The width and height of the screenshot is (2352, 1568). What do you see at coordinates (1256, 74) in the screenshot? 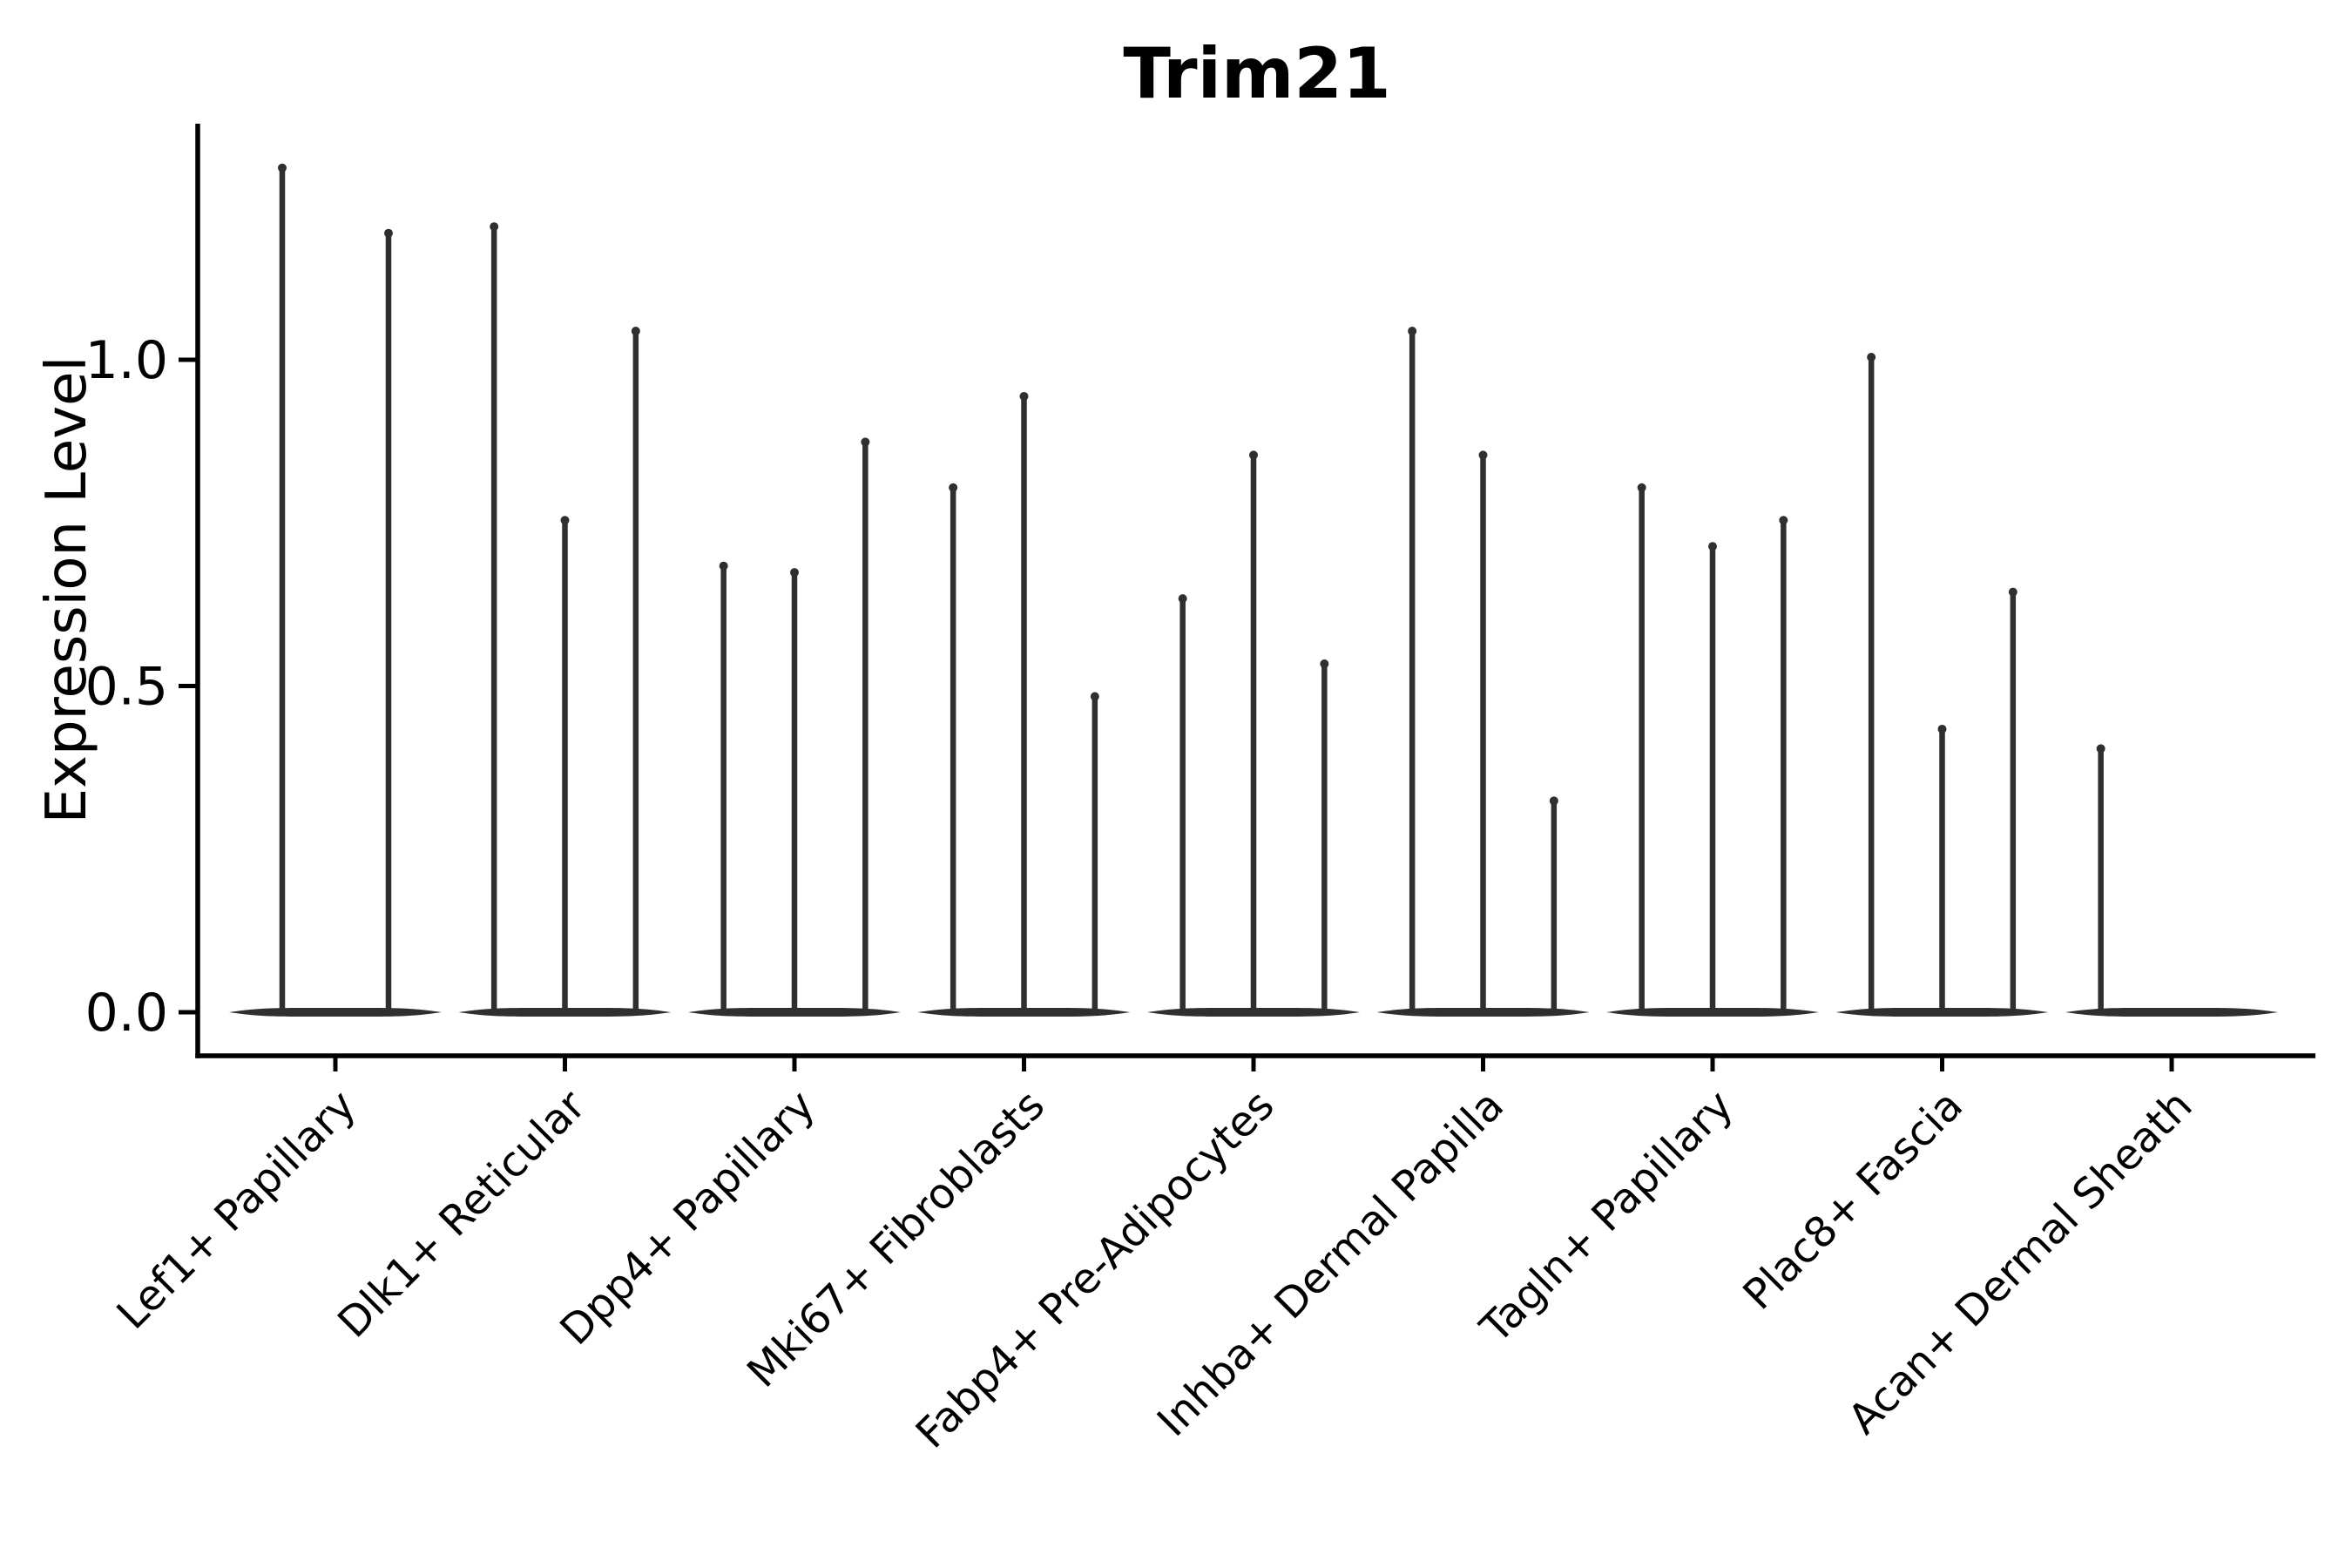
I see `chart-title: Trim21` at bounding box center [1256, 74].